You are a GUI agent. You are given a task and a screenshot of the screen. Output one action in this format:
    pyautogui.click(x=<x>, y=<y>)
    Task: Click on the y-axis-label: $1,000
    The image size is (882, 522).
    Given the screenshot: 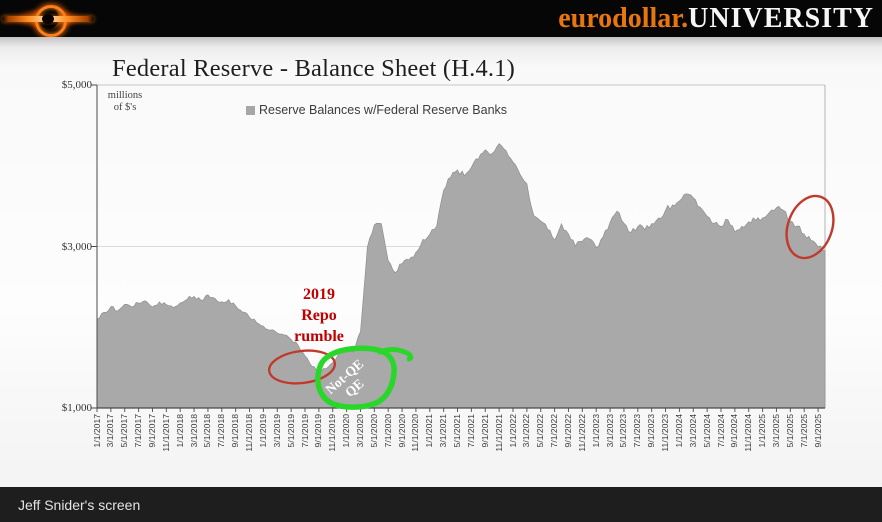 What is the action you would take?
    pyautogui.click(x=76, y=408)
    